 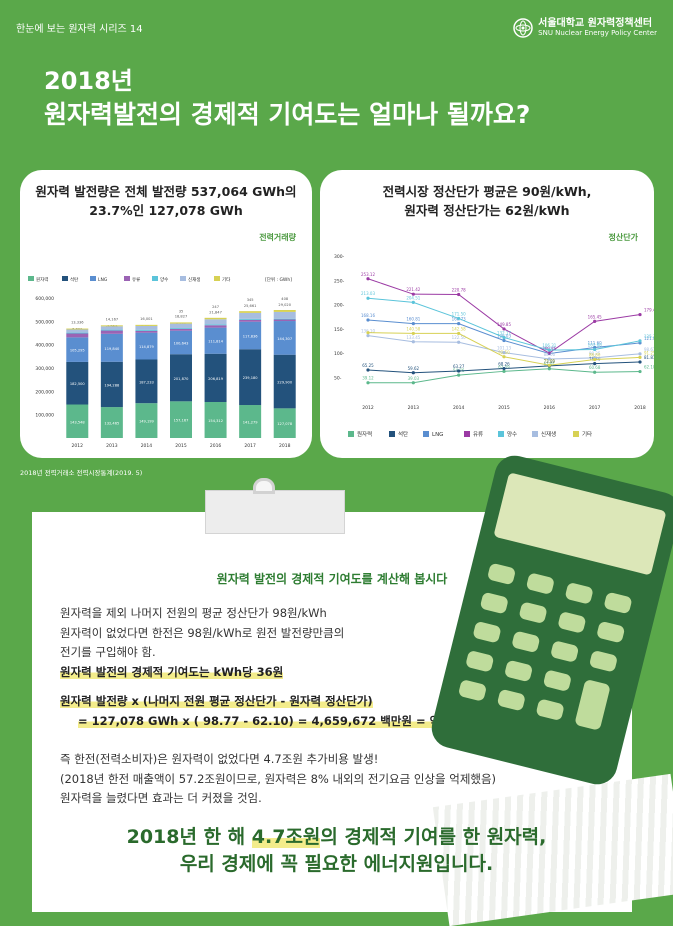 What do you see at coordinates (277, 237) in the screenshot?
I see `generation-subtitle: 전력거래량` at bounding box center [277, 237].